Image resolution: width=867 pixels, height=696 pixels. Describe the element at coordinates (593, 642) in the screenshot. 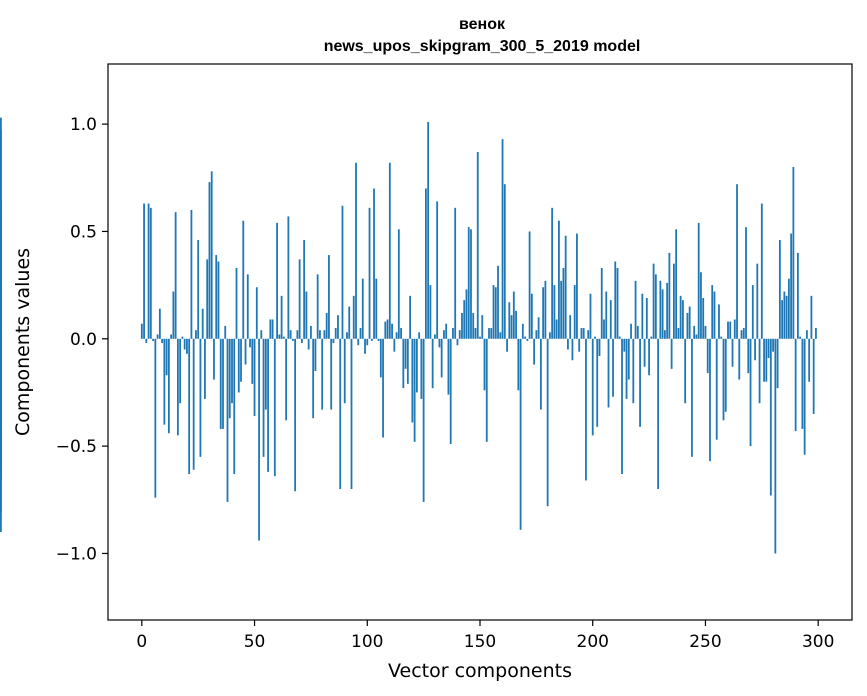

I see `x-tick-label: 200` at that location.